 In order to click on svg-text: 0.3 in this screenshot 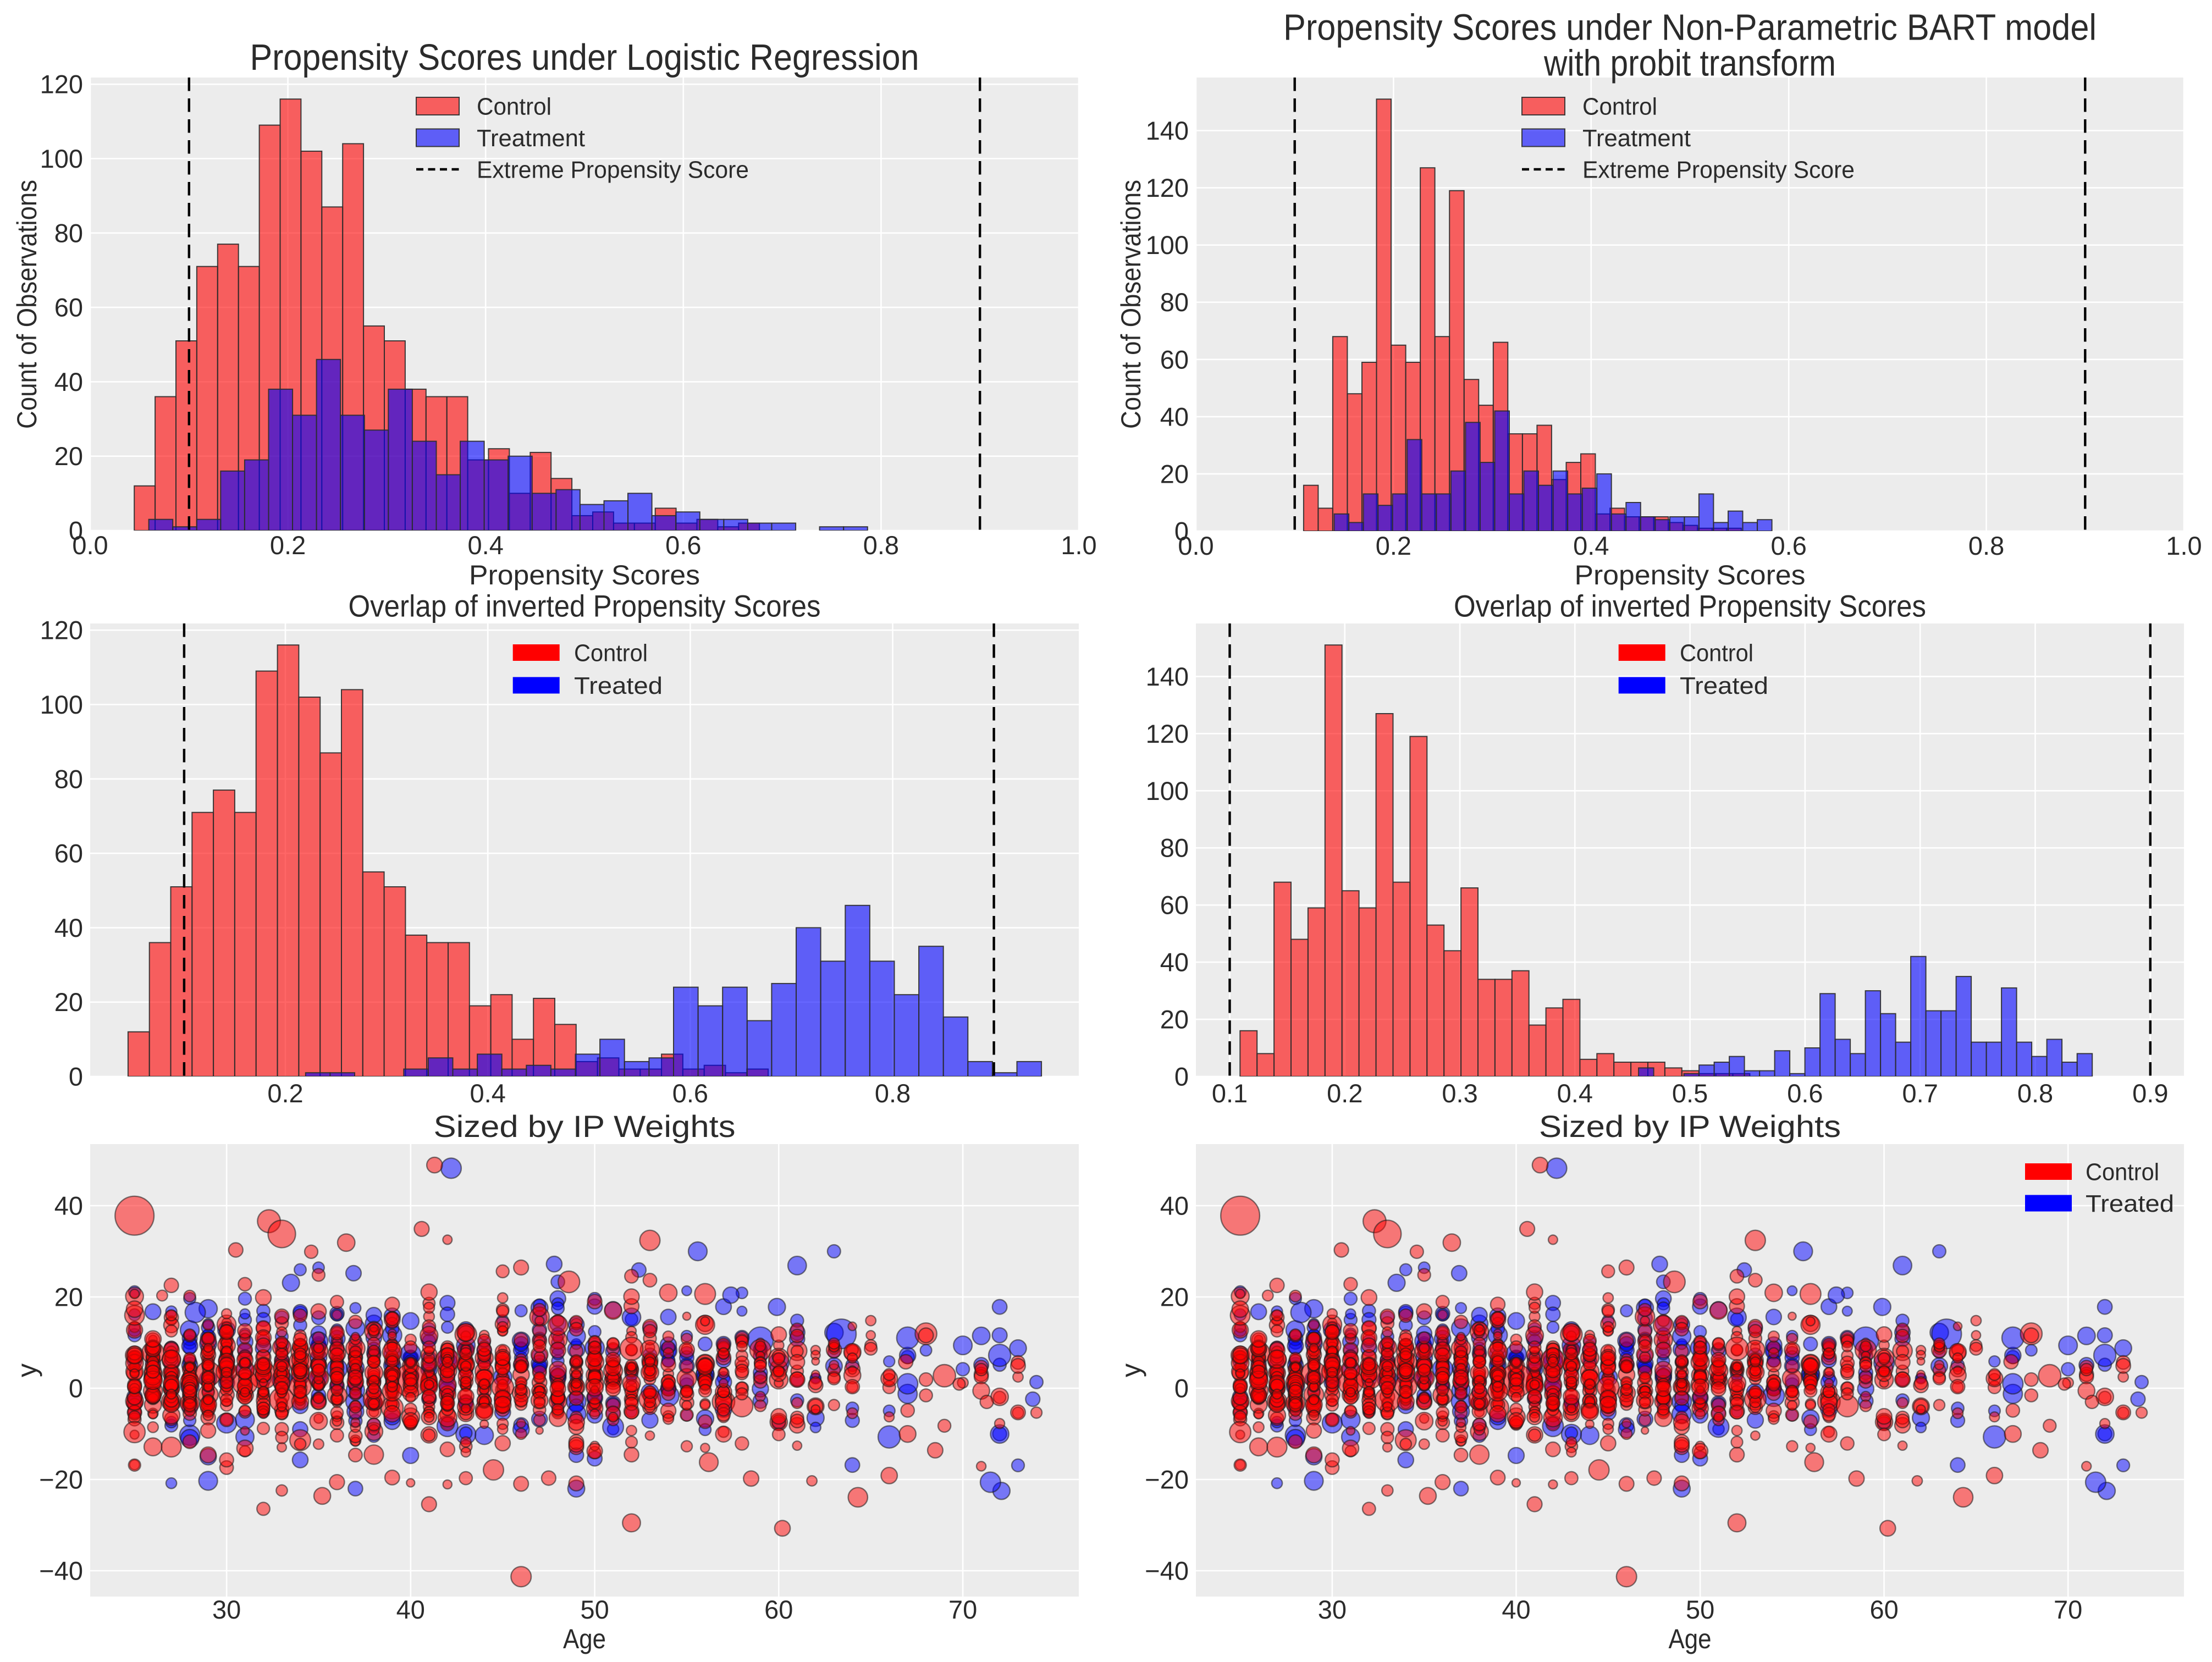, I will do `click(1459, 1093)`.